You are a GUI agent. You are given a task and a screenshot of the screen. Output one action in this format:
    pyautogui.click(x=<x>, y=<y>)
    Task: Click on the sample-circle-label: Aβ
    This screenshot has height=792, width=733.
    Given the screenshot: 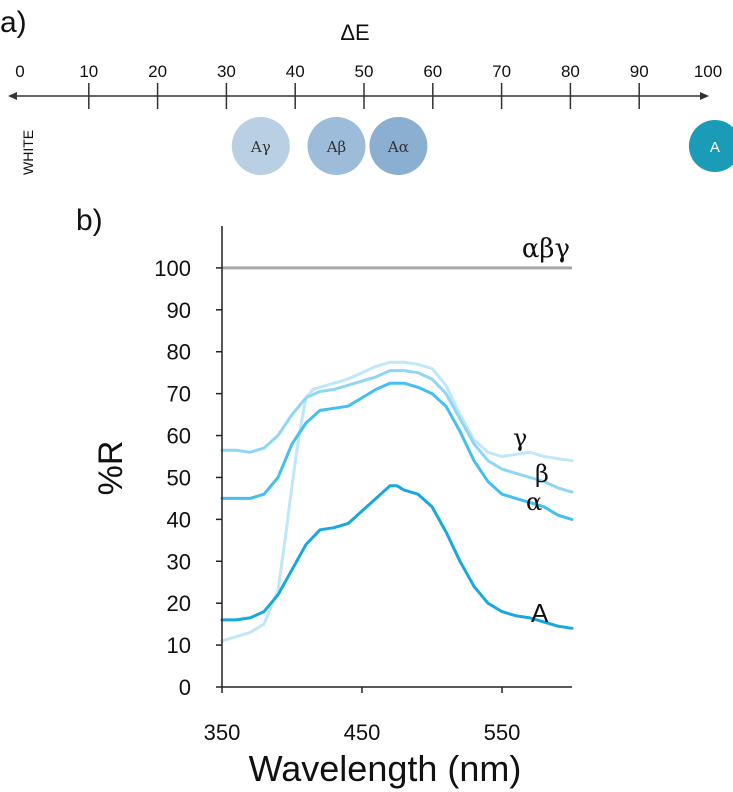 What is the action you would take?
    pyautogui.click(x=336, y=147)
    